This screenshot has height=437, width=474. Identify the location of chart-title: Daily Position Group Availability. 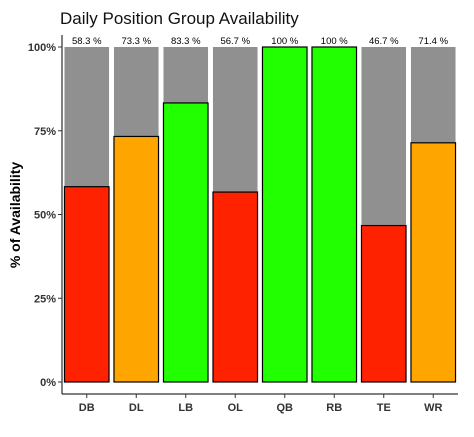
(179, 18).